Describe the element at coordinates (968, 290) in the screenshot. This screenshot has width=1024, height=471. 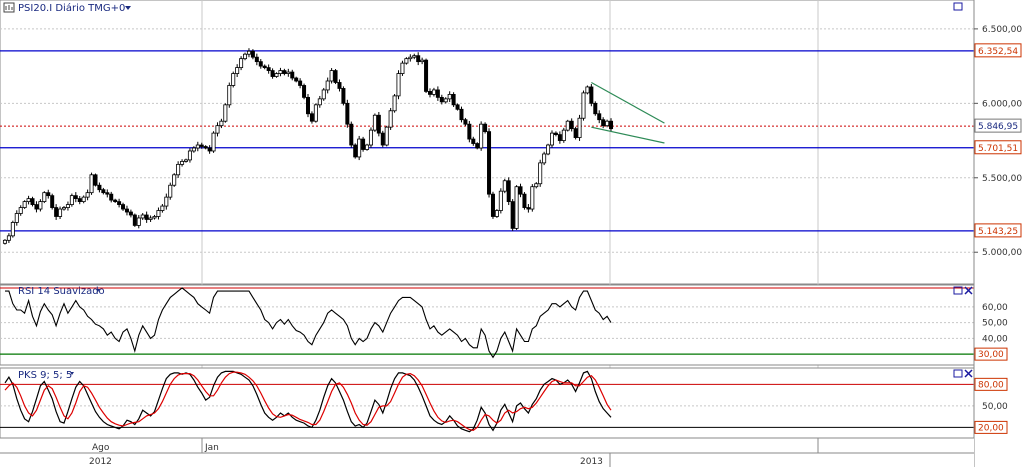
I see `rsi-close-icon` at that location.